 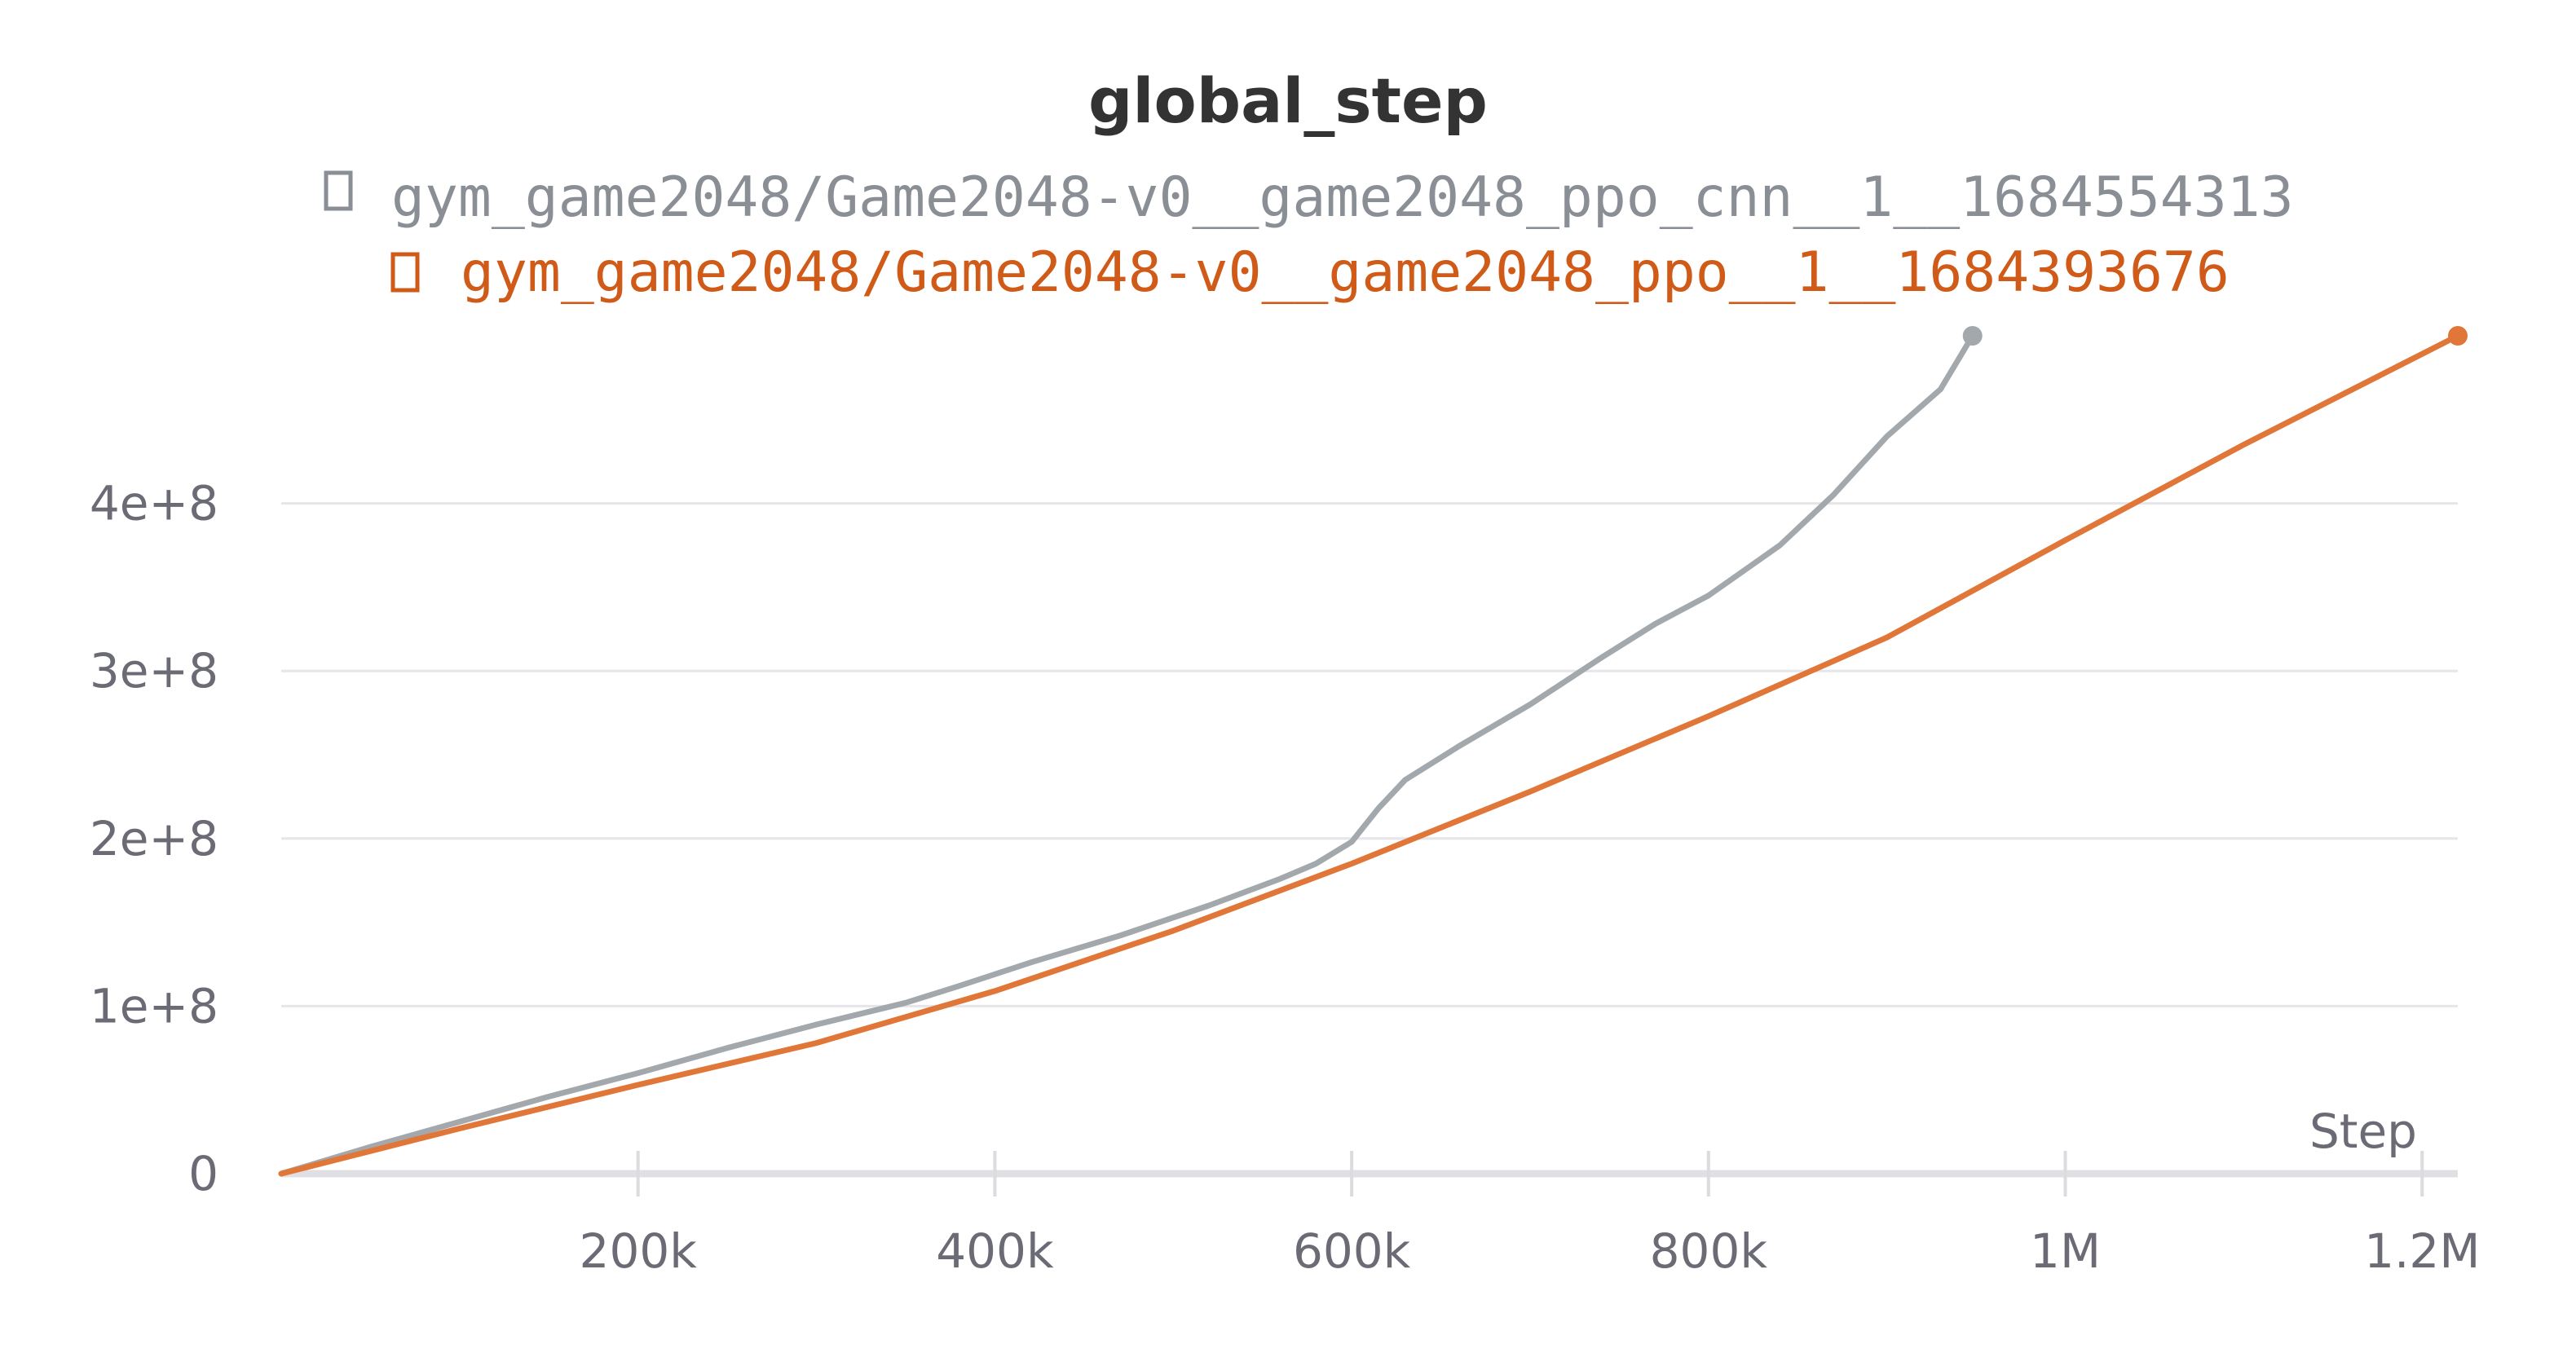 What do you see at coordinates (154, 671) in the screenshot?
I see `y-tick-label: 3e+8` at bounding box center [154, 671].